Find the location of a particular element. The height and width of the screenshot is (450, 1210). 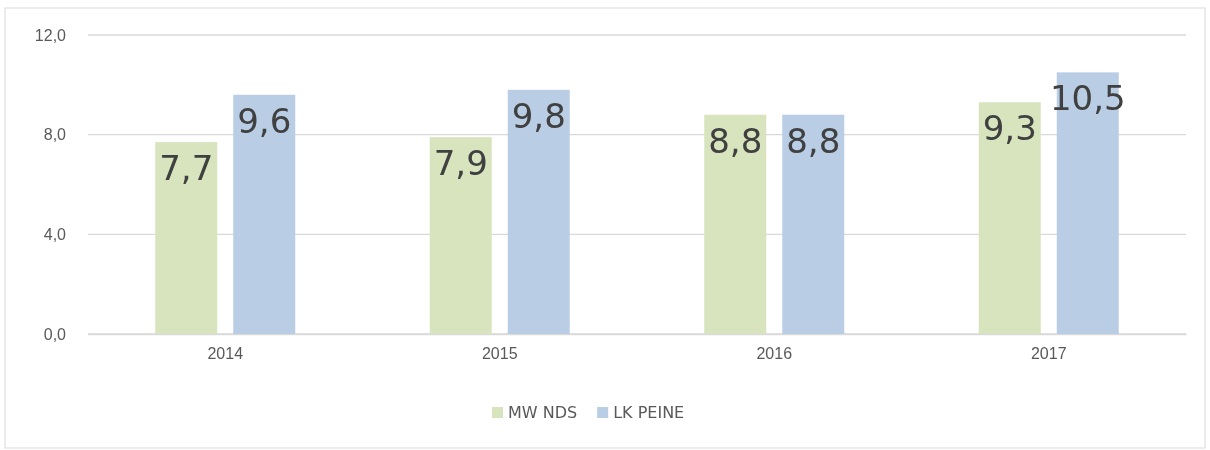

y-tick-label: 0,0 is located at coordinates (55, 334).